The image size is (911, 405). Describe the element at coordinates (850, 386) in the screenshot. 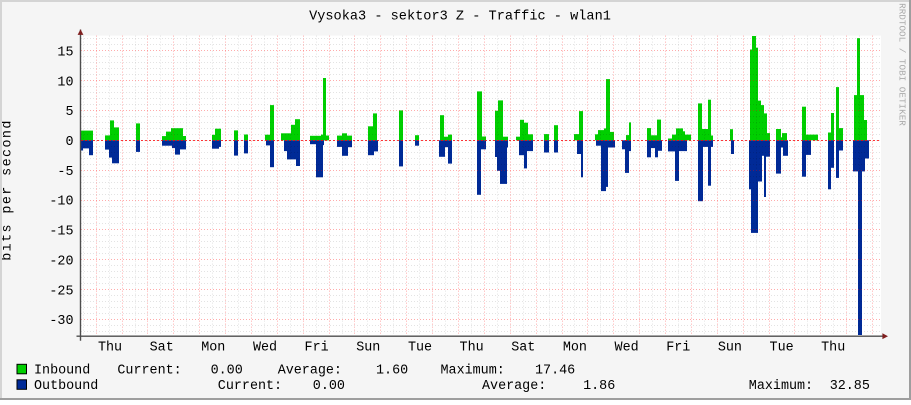

I see `svg-text: 32.85` at that location.